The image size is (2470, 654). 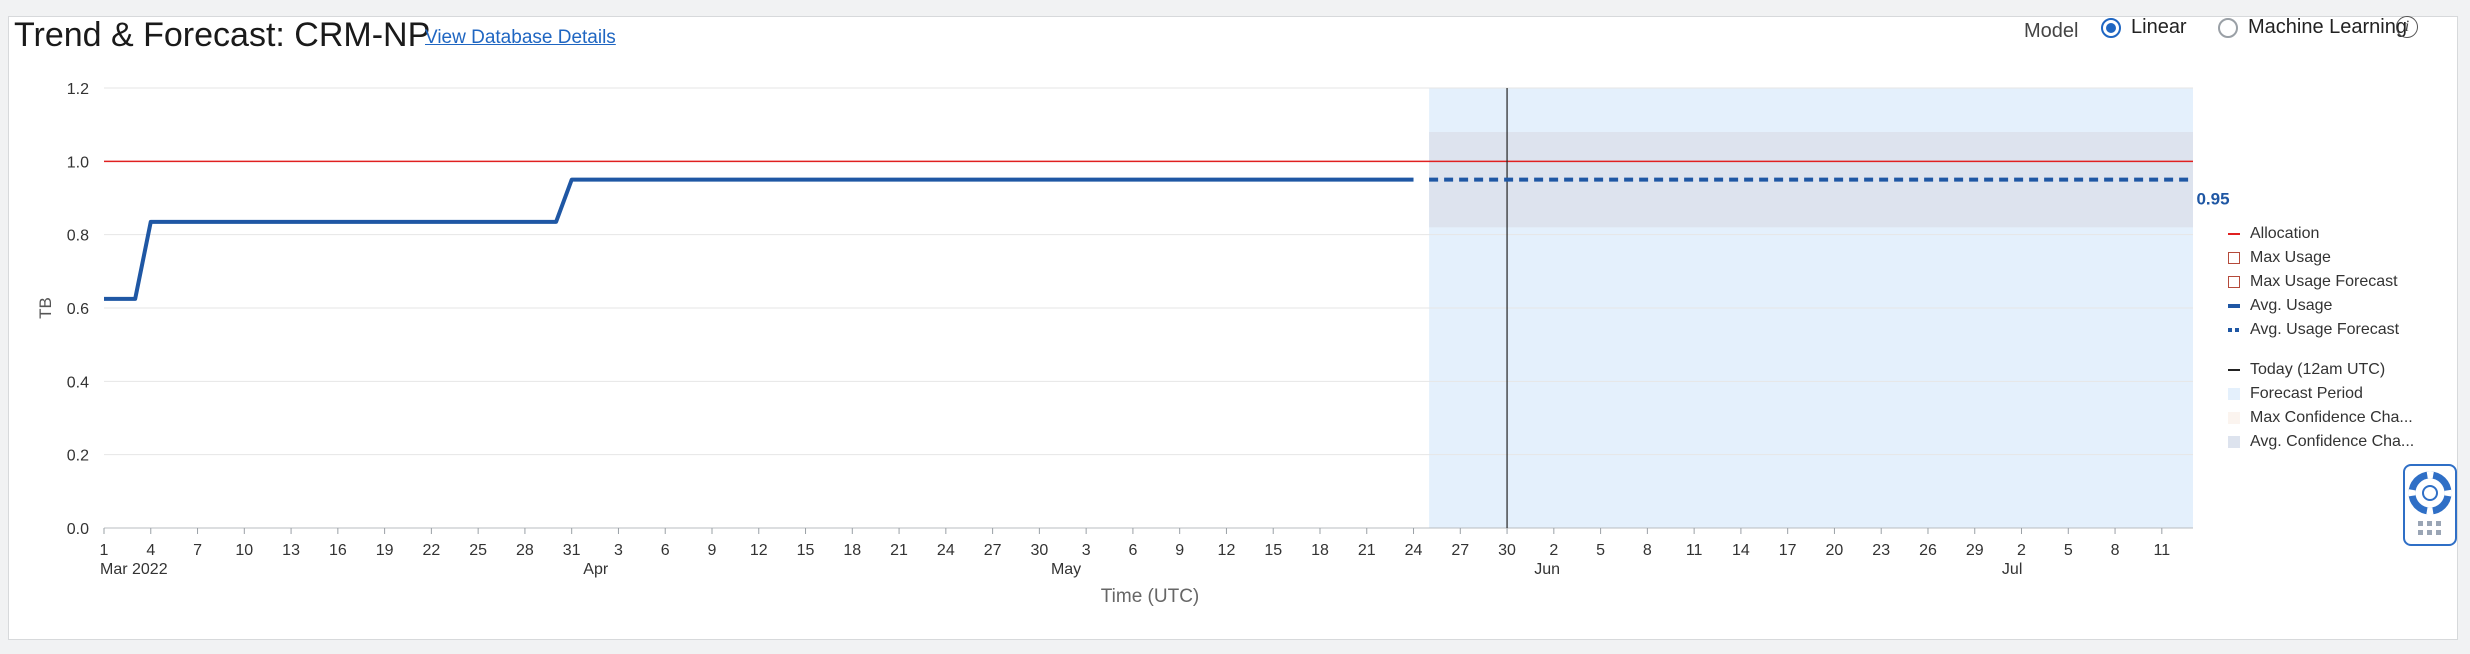 I want to click on lifebuoy-icon, so click(x=2430, y=503).